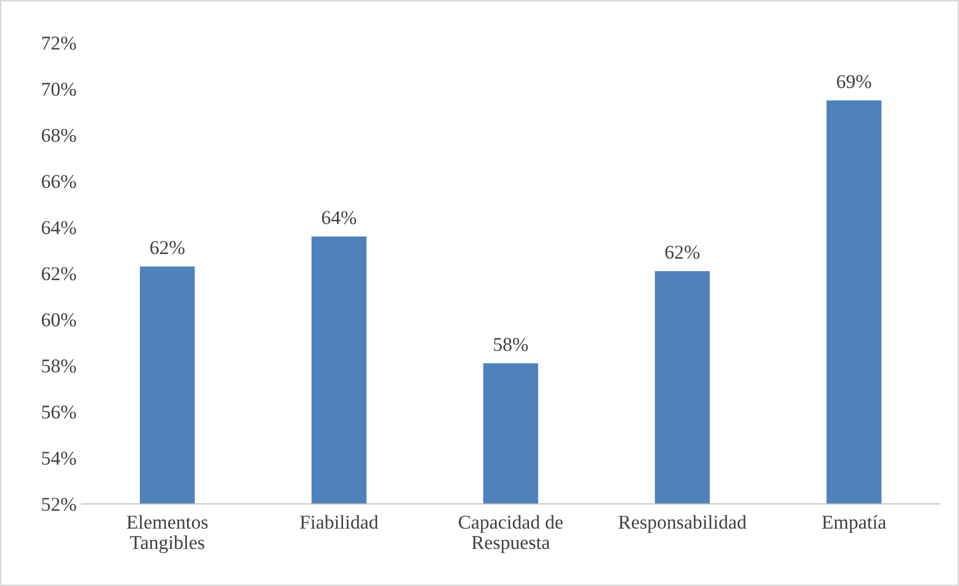  What do you see at coordinates (59, 504) in the screenshot?
I see `y-tick-label: 52%` at bounding box center [59, 504].